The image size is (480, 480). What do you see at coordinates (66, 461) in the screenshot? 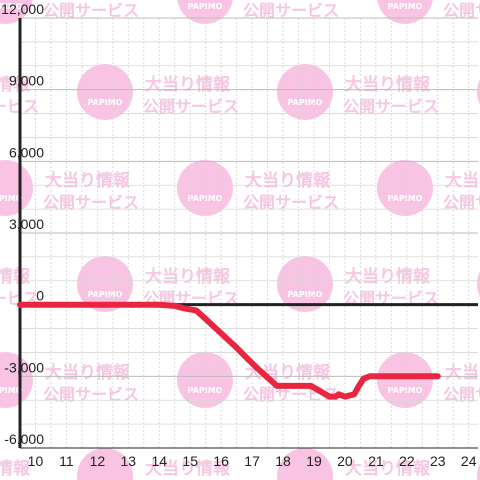
I see `x-tick-label: 11` at bounding box center [66, 461].